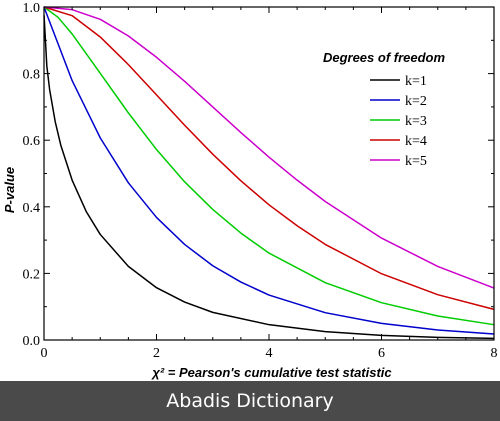  I want to click on y-tick-label: 0.4, so click(32, 208).